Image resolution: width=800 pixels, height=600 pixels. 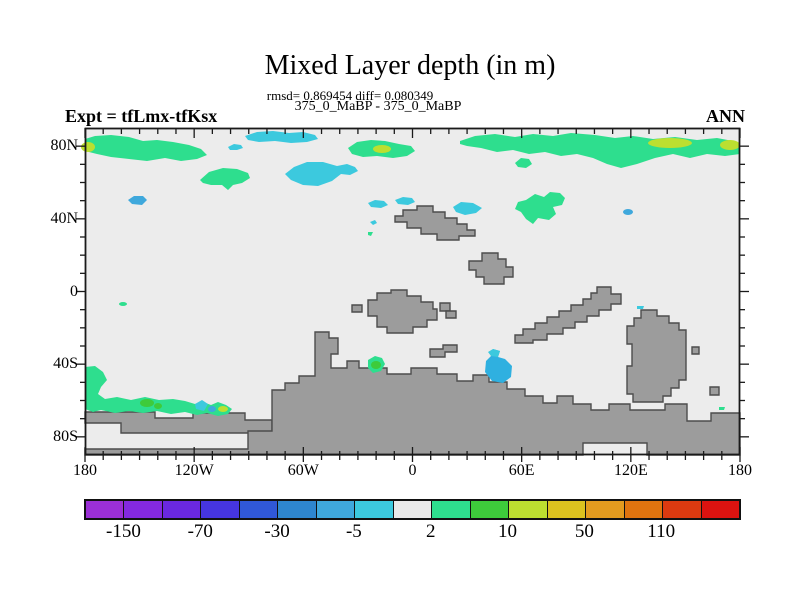 What do you see at coordinates (74, 291) in the screenshot?
I see `y-axis-label: 0` at bounding box center [74, 291].